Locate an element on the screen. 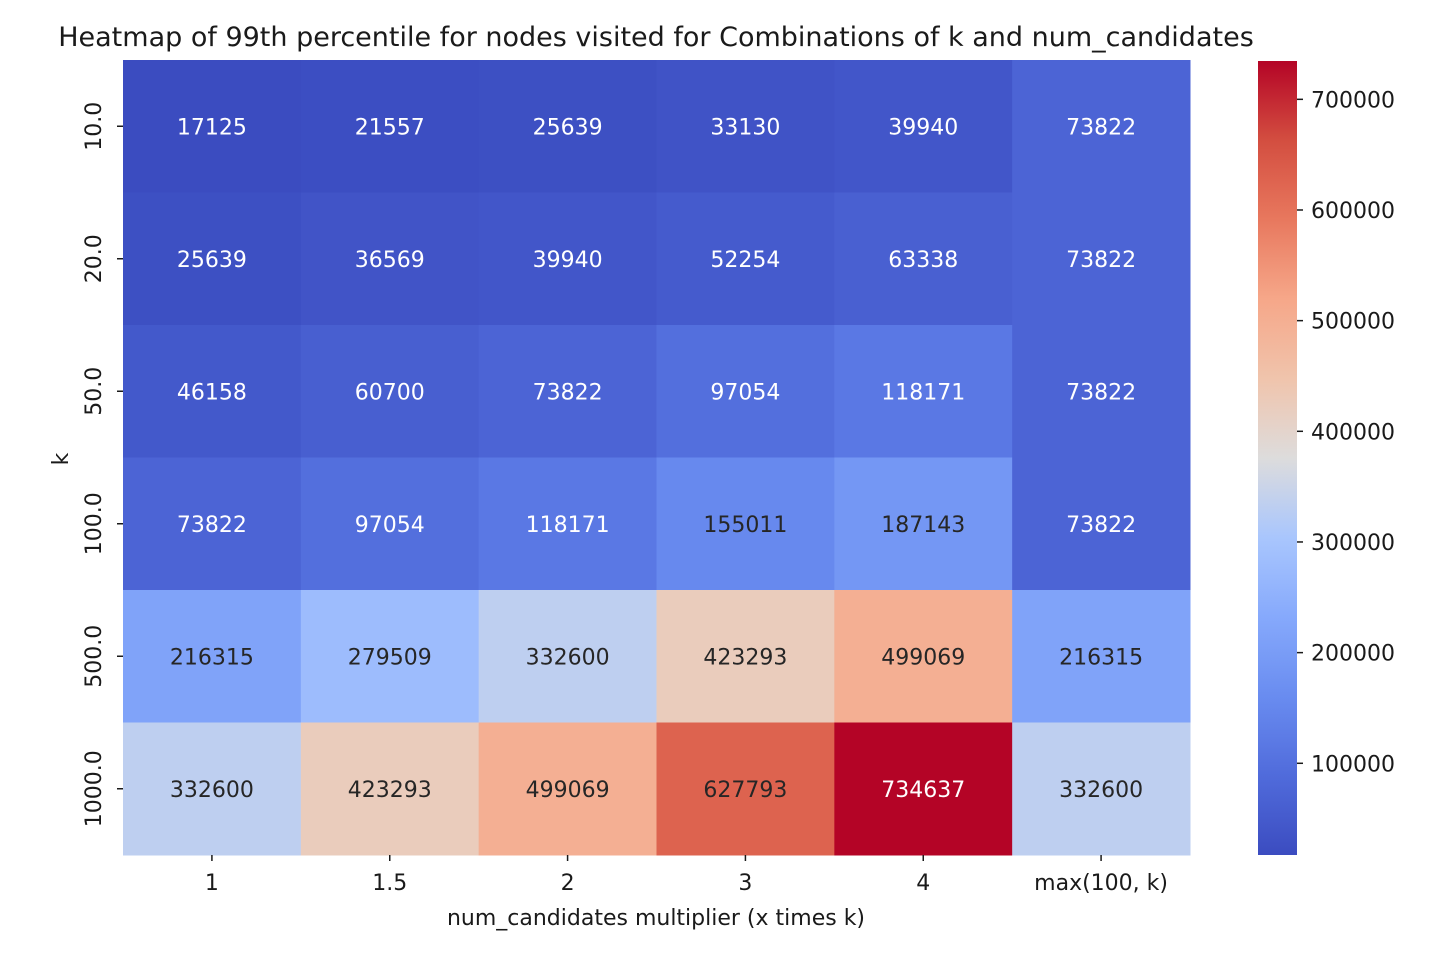 This screenshot has height=967, width=1440. cell-value-label: 52254 is located at coordinates (745, 260).